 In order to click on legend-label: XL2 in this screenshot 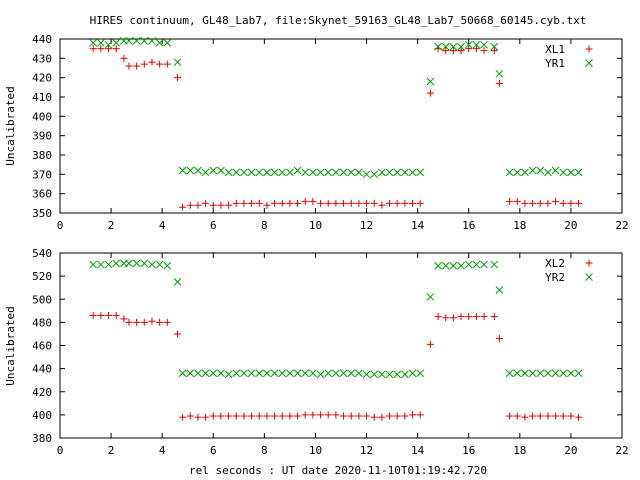, I will do `click(555, 263)`.